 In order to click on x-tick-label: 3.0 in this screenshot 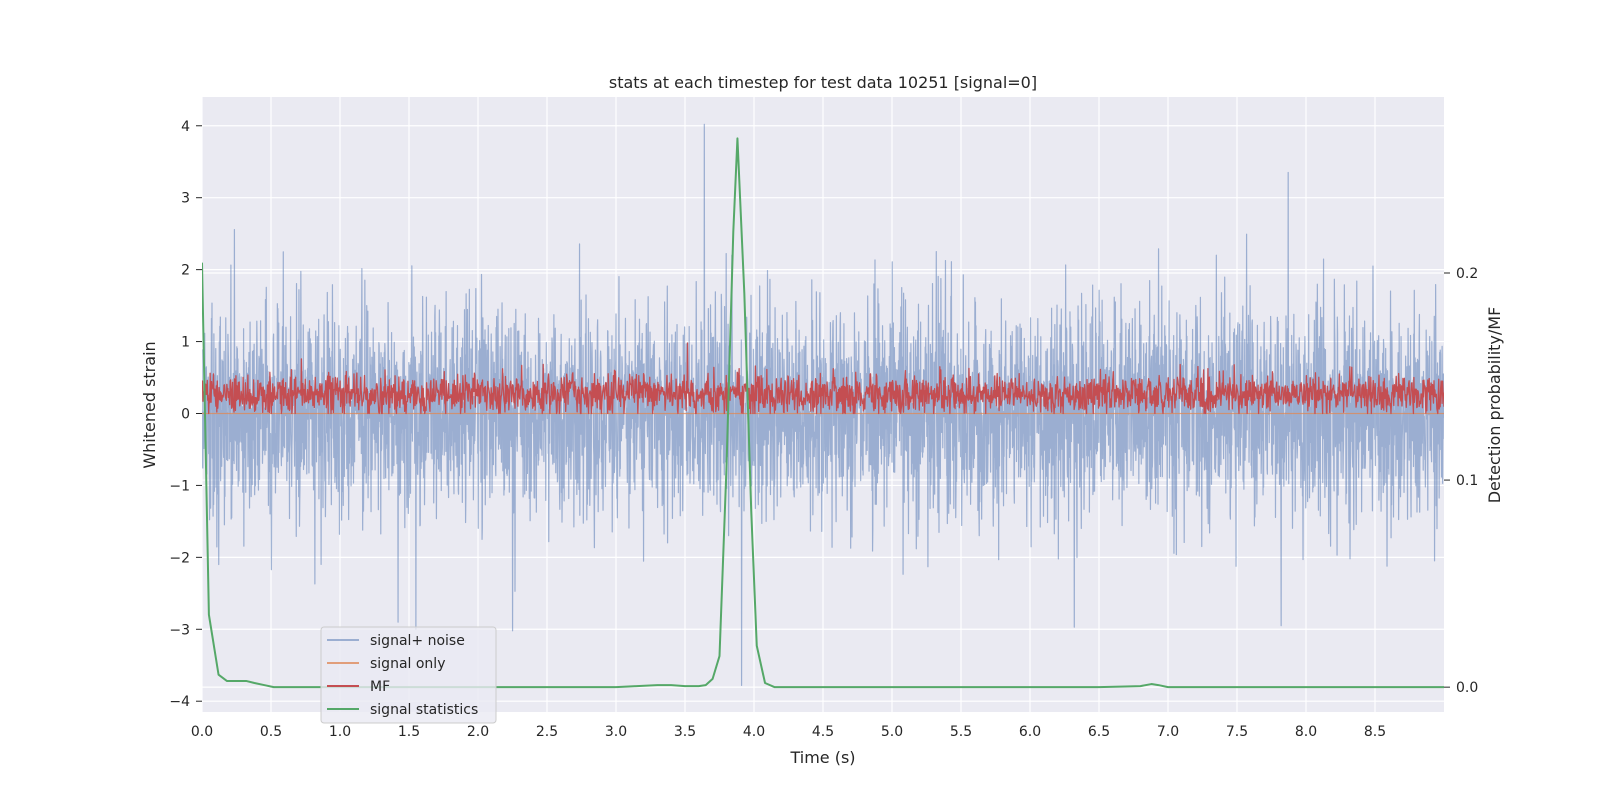, I will do `click(616, 732)`.